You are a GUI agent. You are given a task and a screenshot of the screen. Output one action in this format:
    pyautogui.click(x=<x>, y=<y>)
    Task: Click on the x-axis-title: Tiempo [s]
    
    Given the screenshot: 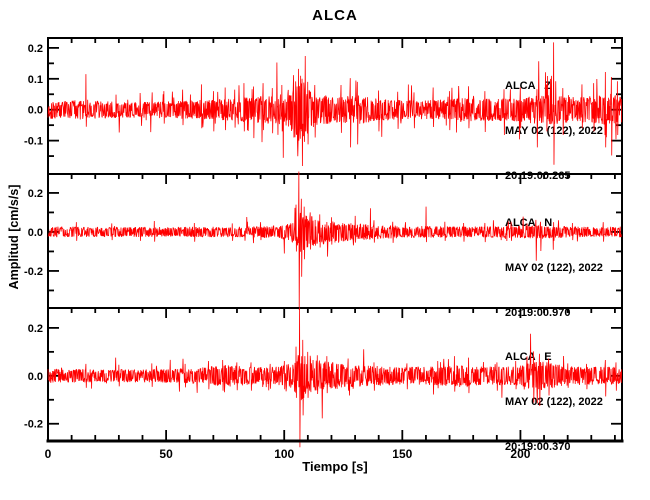 What is the action you would take?
    pyautogui.click(x=335, y=466)
    